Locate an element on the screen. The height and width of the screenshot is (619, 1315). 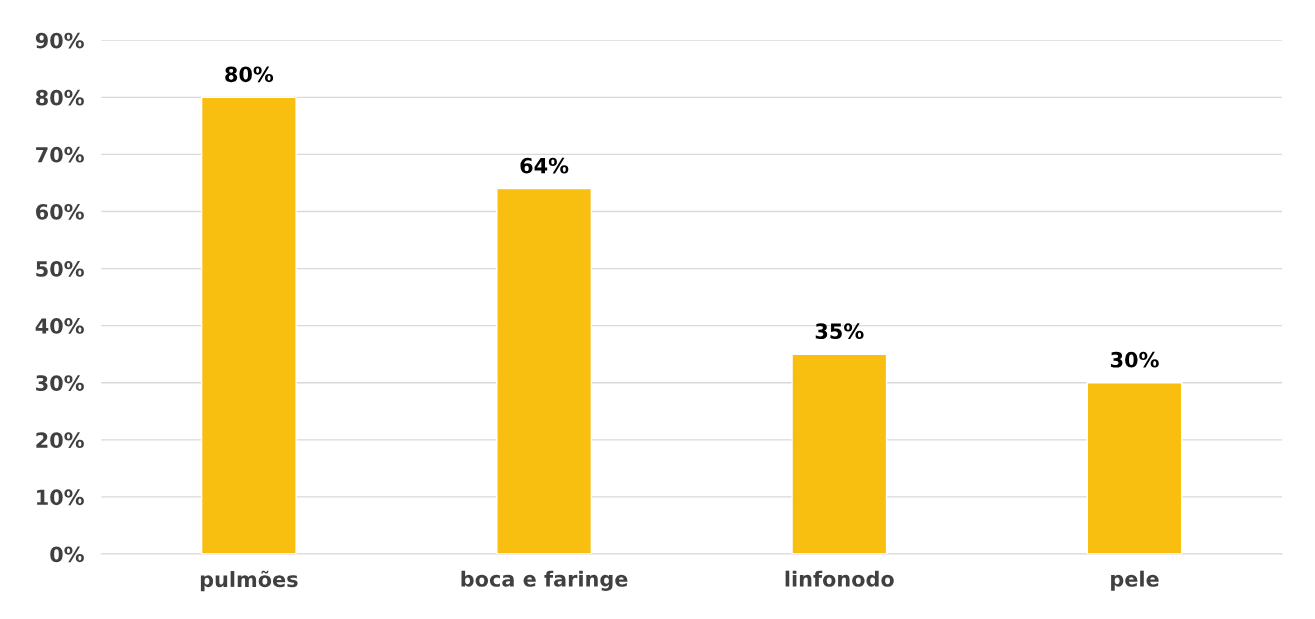
y-tick-label: 60% is located at coordinates (60, 211).